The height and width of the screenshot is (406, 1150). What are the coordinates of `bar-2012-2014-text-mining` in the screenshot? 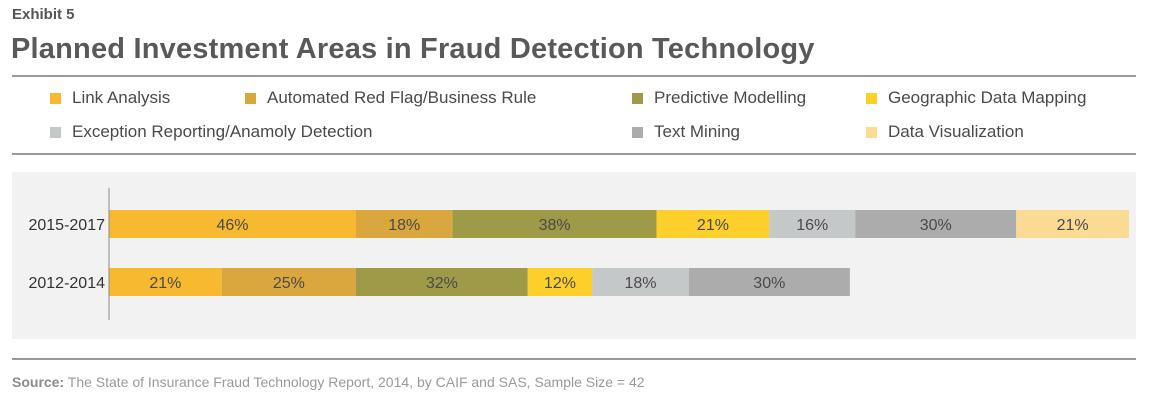 It's located at (769, 282).